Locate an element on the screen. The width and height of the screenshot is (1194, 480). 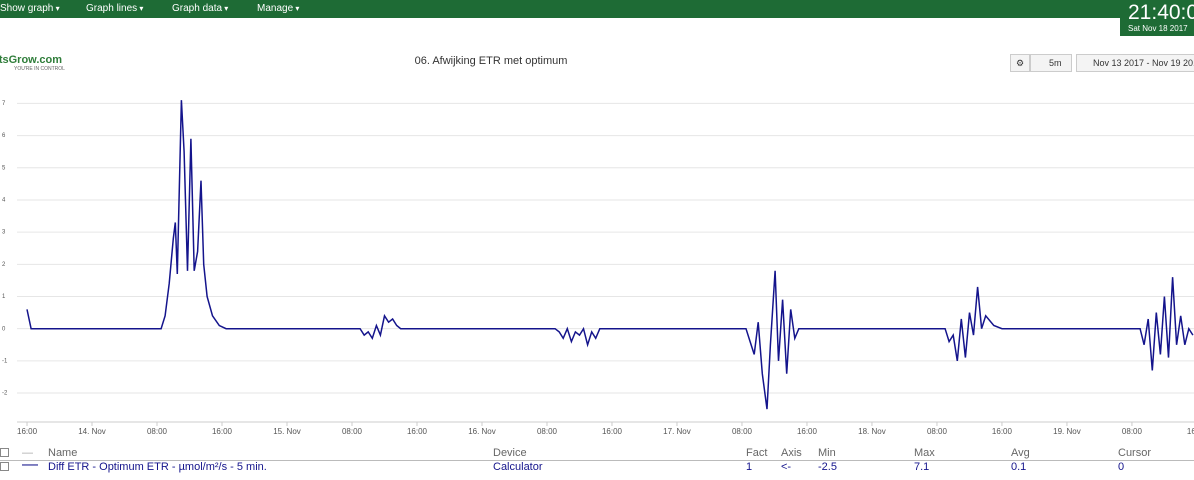
x-tick-label: 17. Nov is located at coordinates (677, 431).